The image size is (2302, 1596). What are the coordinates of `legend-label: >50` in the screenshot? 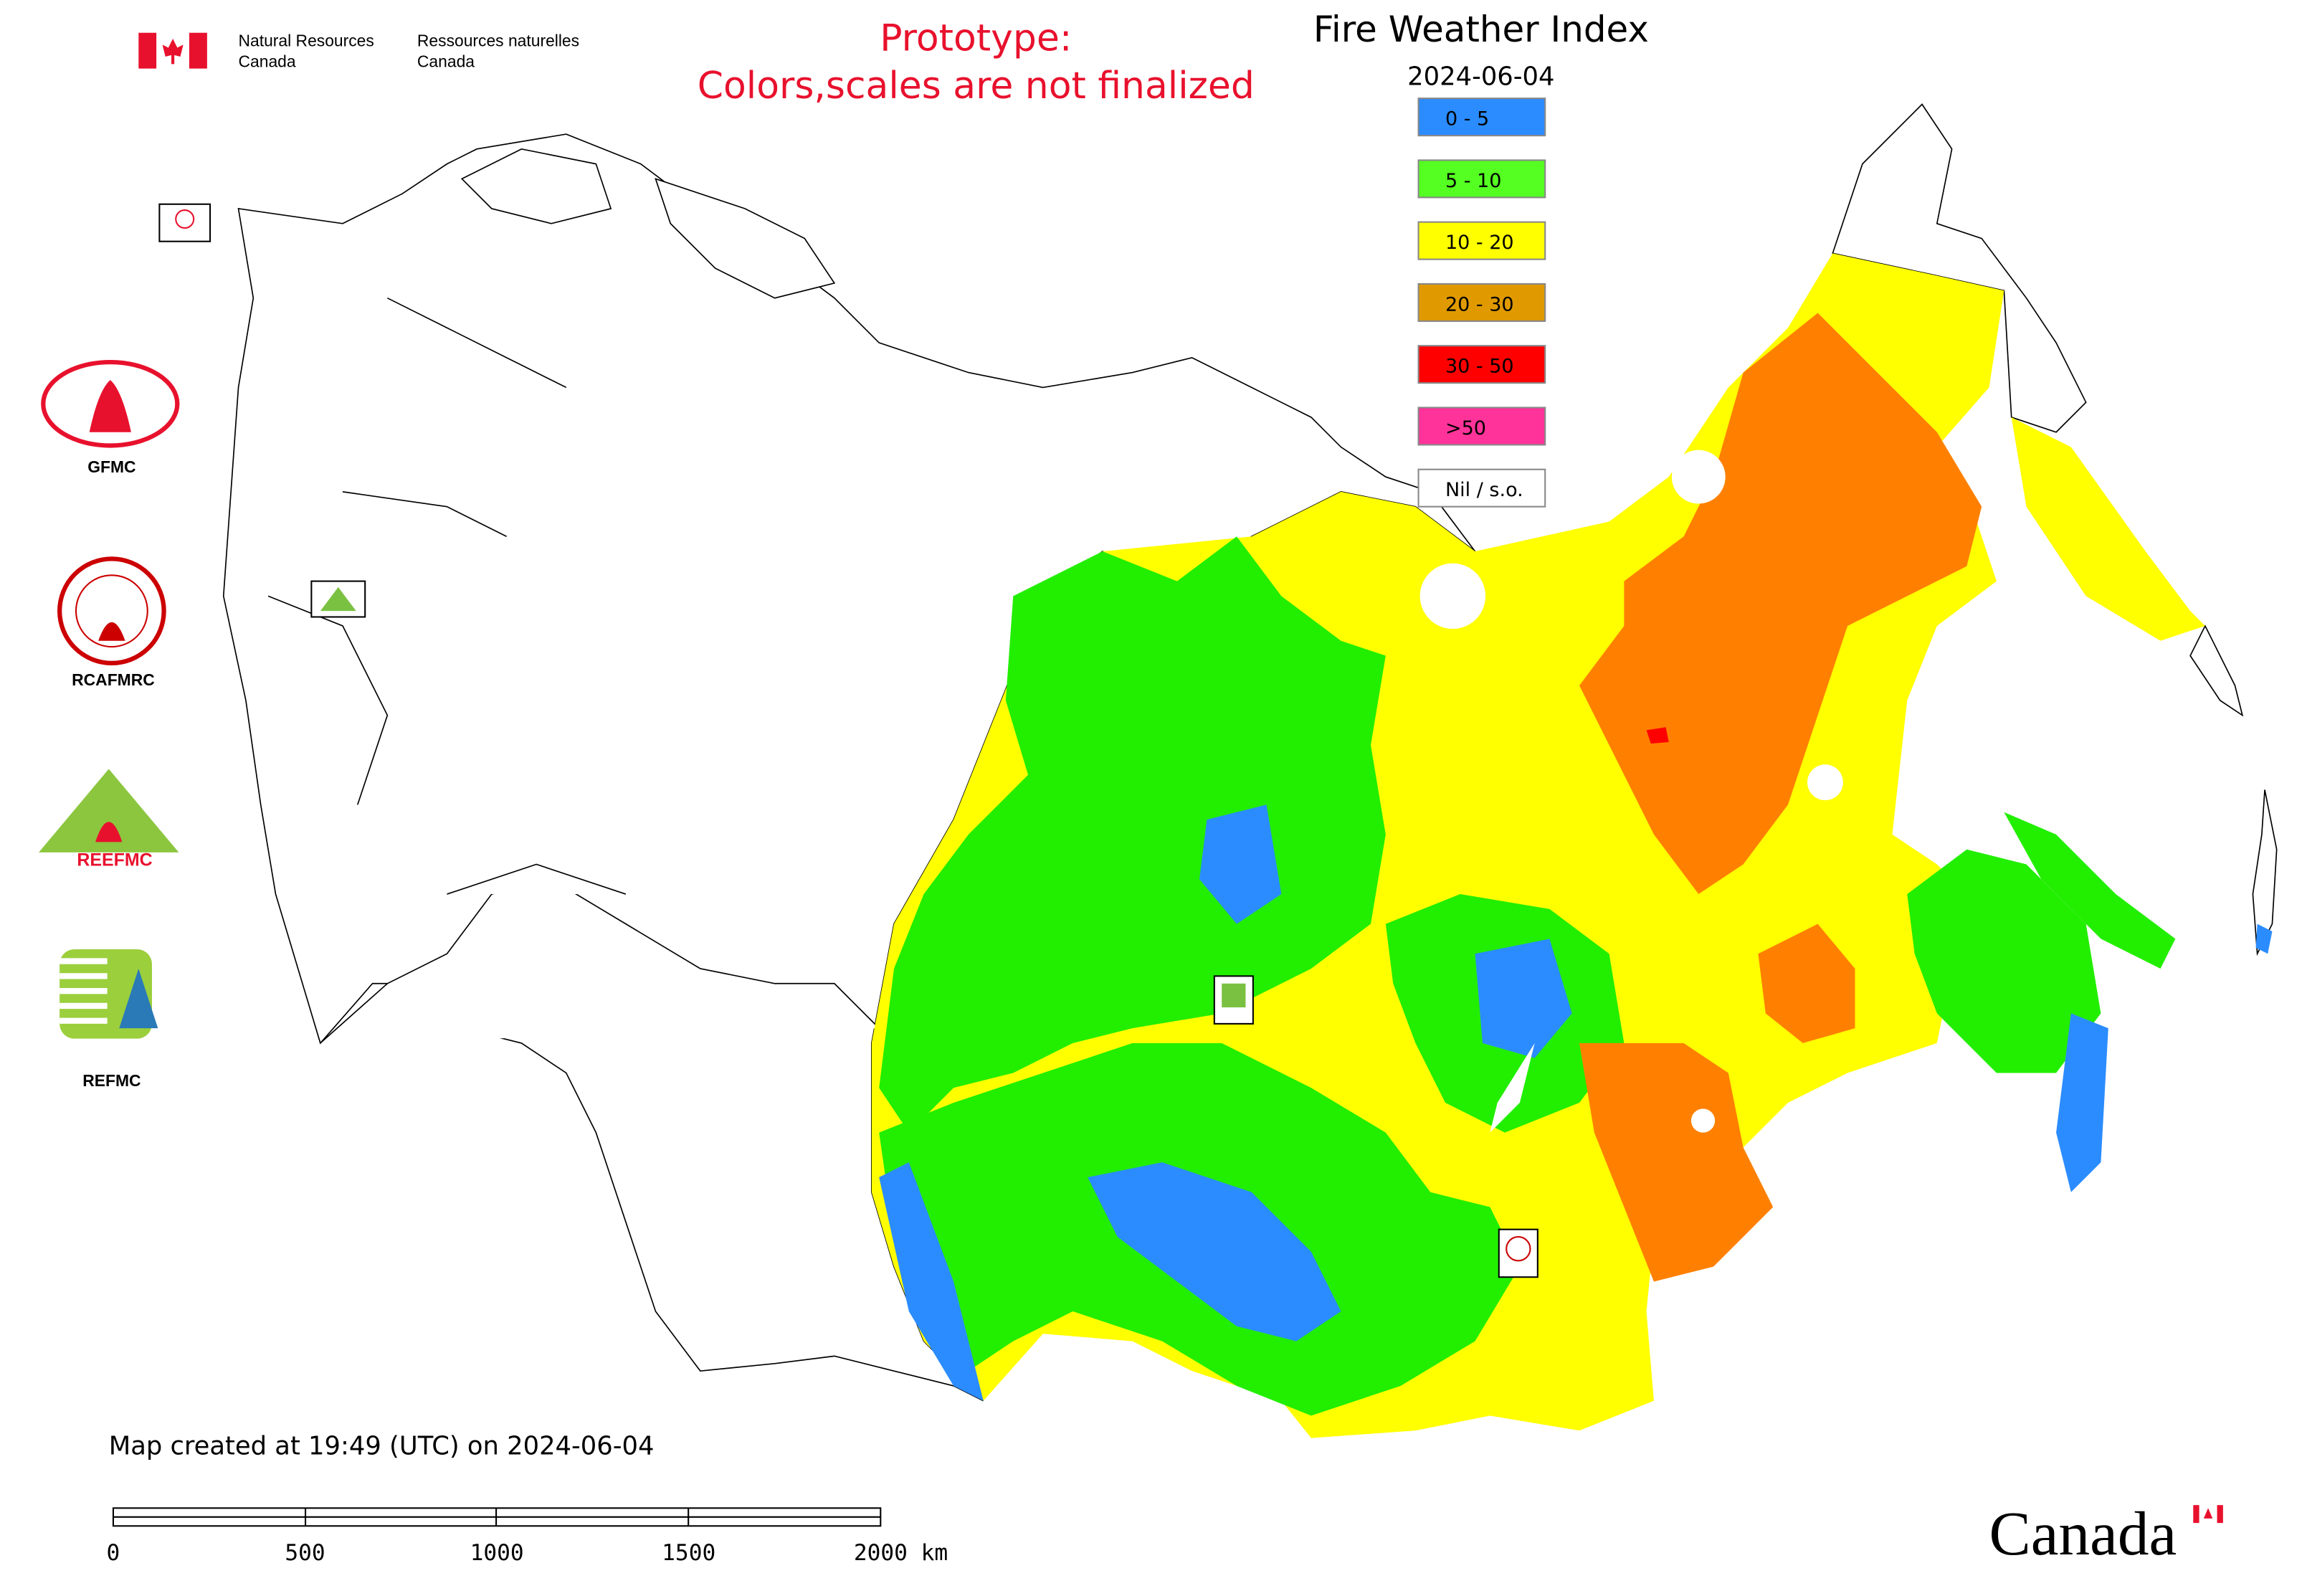 It's located at (1465, 428).